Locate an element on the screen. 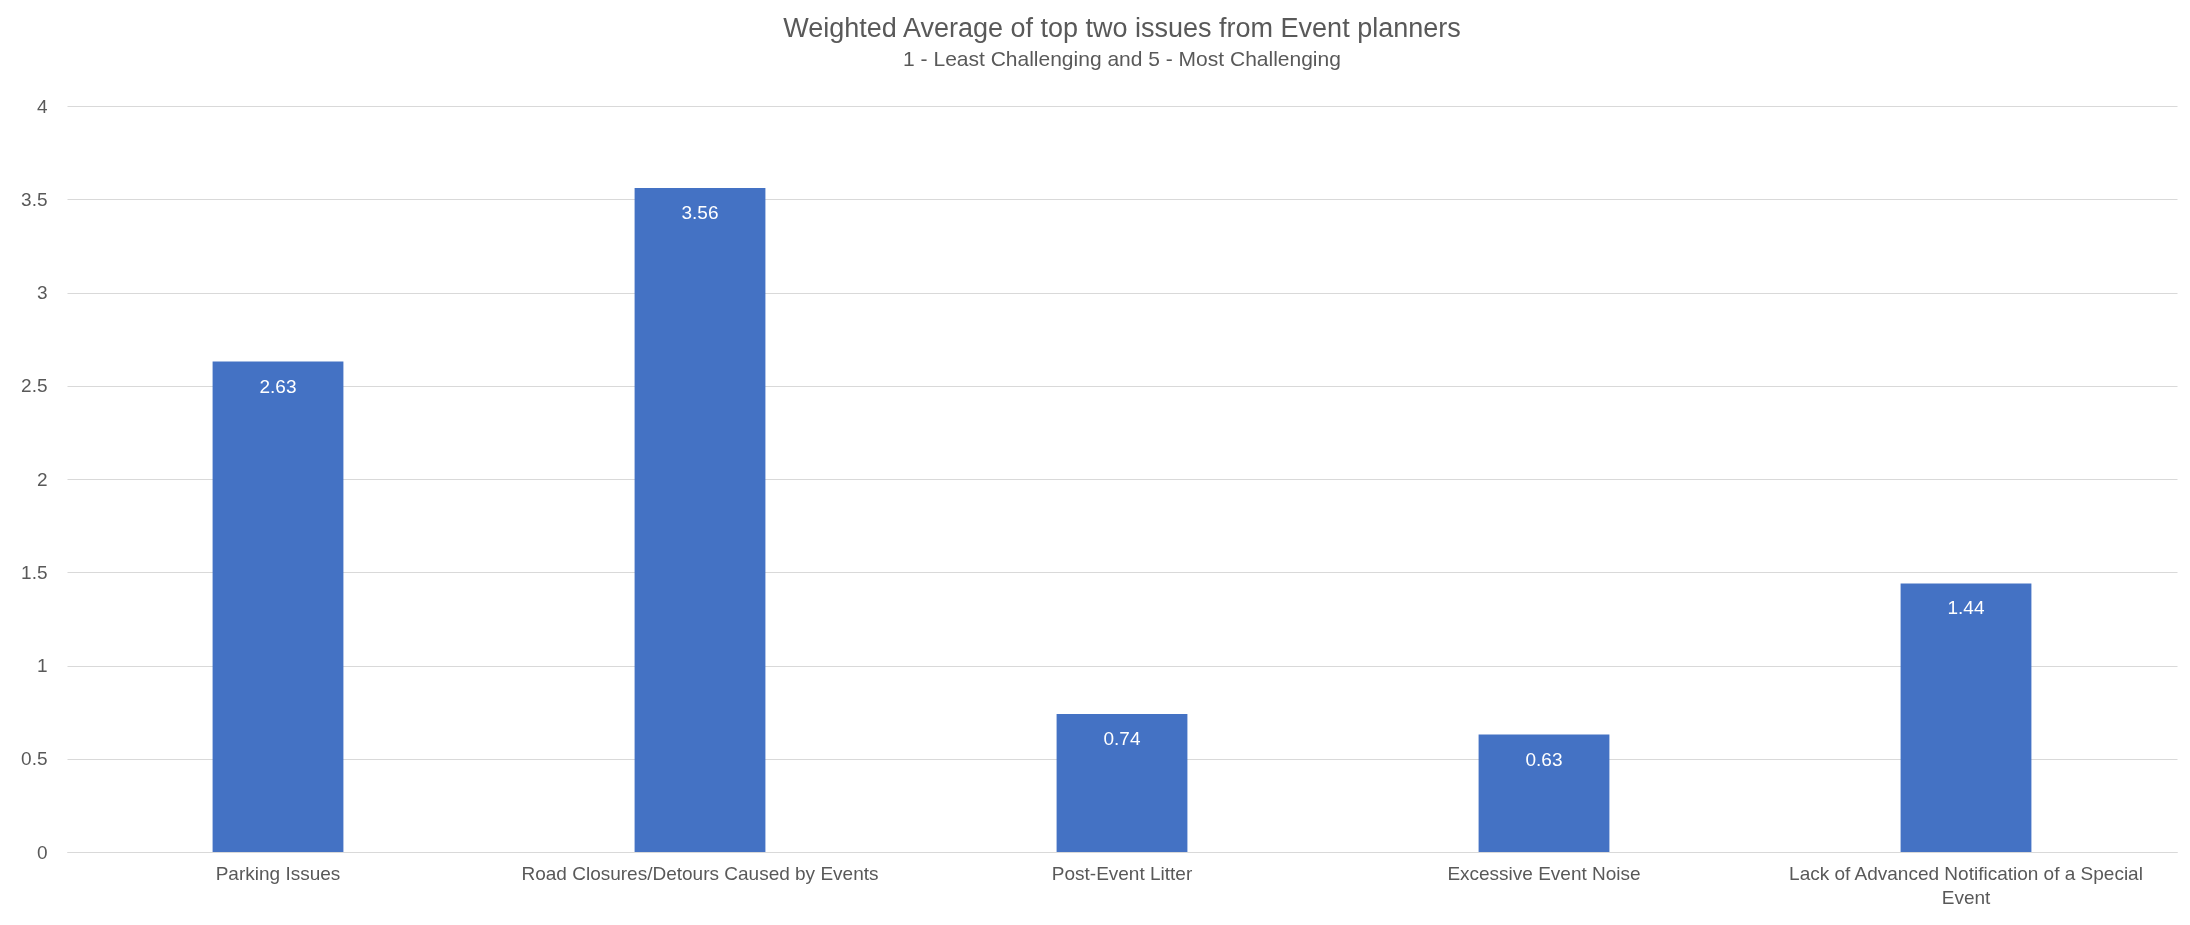  y-tick-label: 0 is located at coordinates (42, 852).